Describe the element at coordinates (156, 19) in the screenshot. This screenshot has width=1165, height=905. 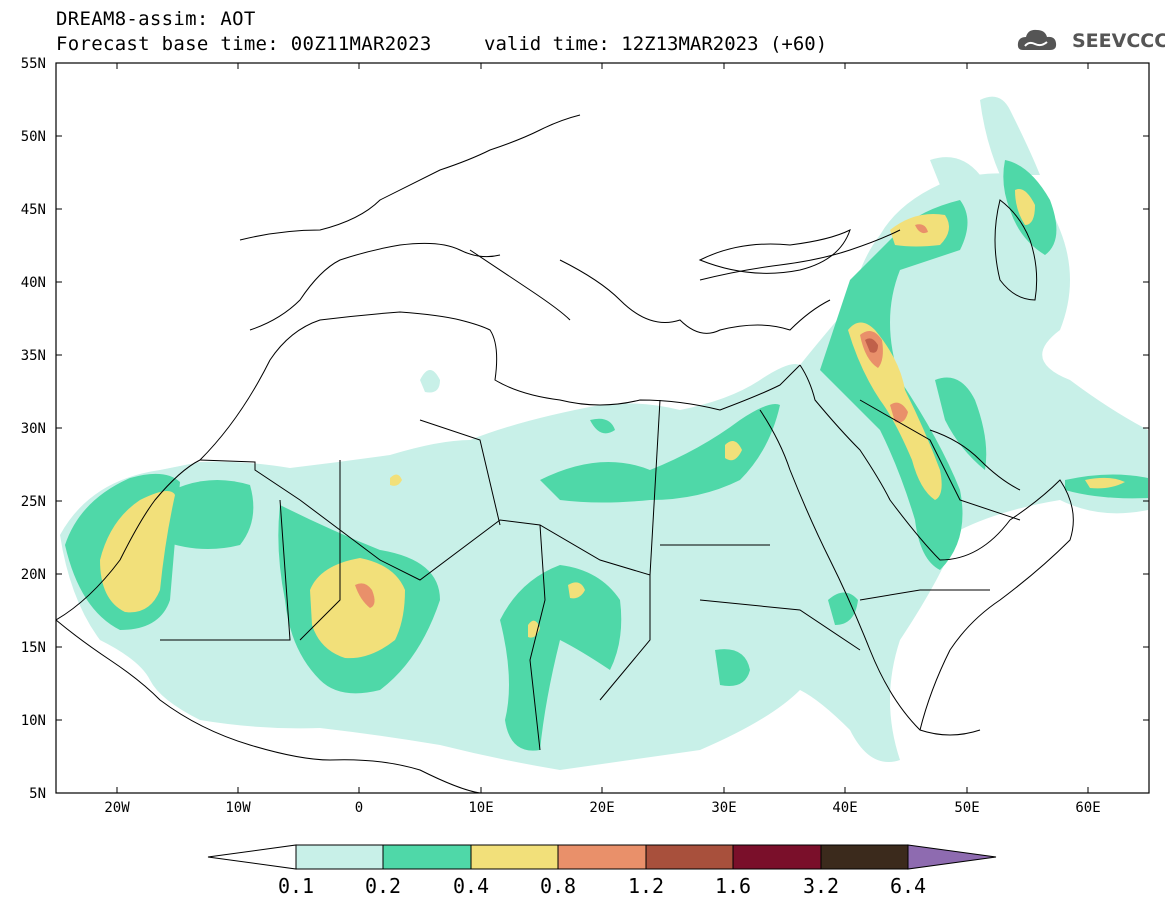
I see `map-title: DREAM8-assim: AOT` at that location.